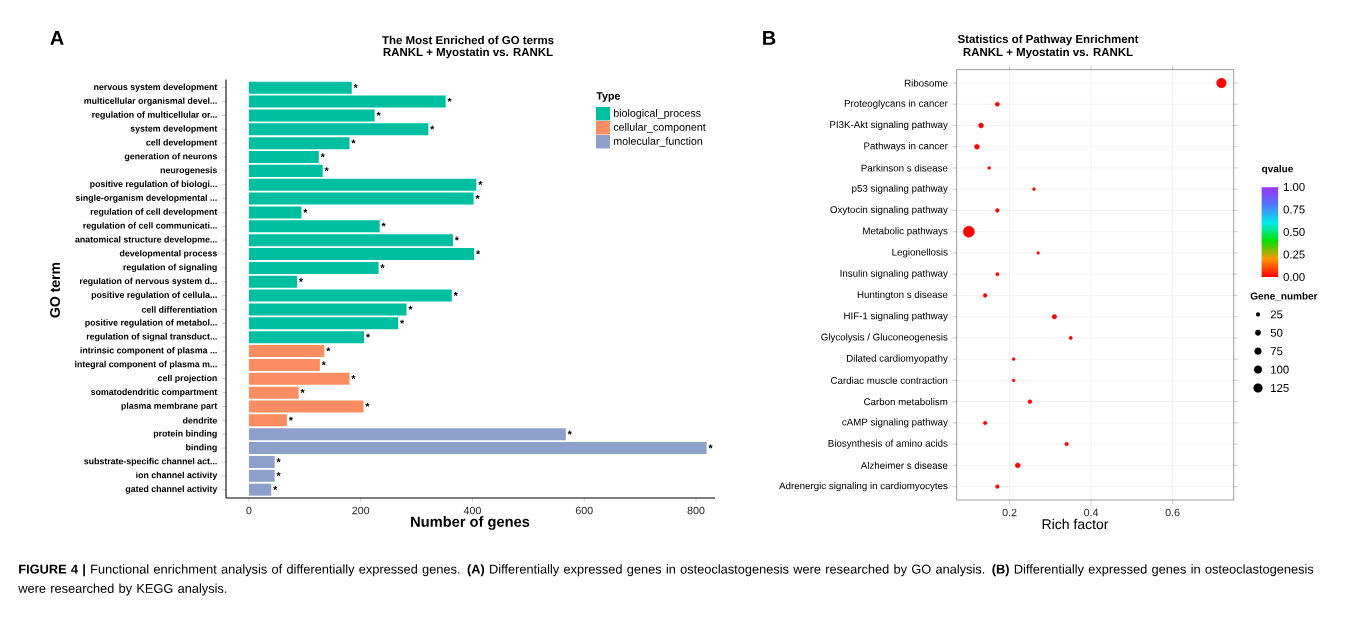  Describe the element at coordinates (154, 392) in the screenshot. I see `y-tick-label: somatodendritic compartment` at that location.